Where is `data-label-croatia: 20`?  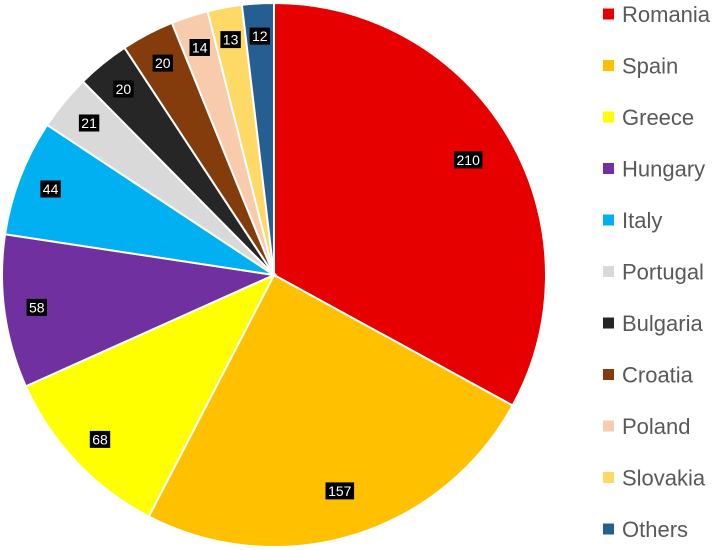 data-label-croatia: 20 is located at coordinates (162, 63).